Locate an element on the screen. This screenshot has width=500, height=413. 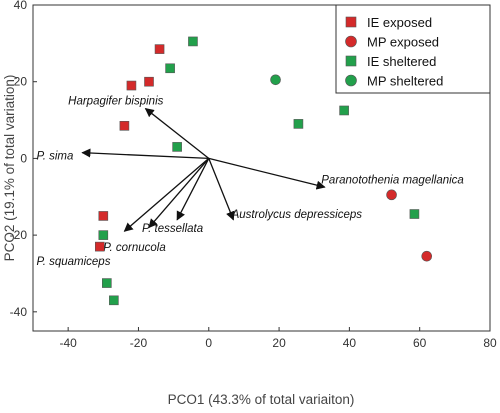
x-tick-label: 20 is located at coordinates (279, 343).